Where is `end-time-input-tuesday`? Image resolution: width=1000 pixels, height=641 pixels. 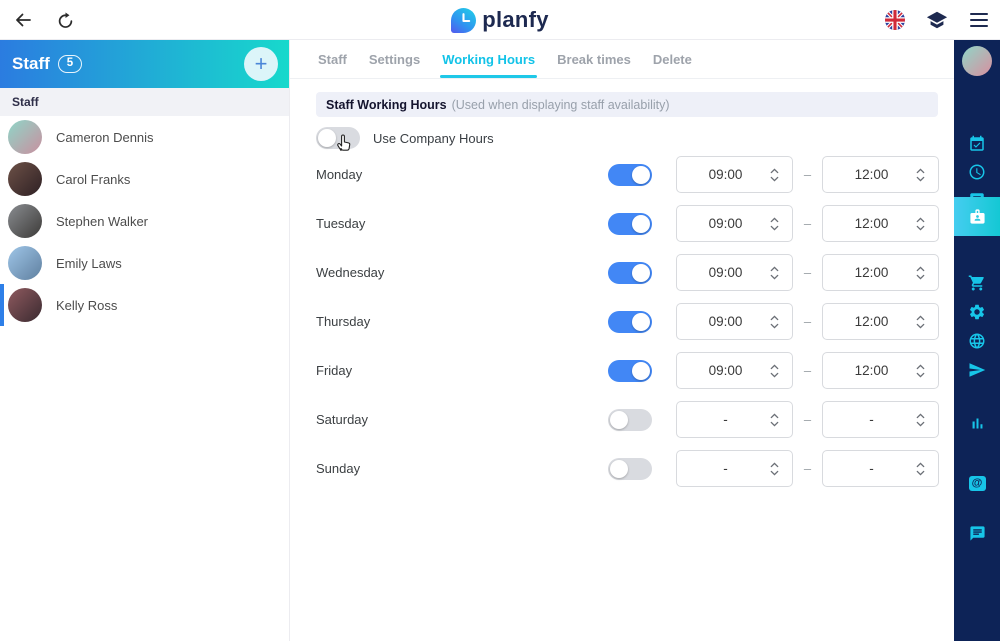
end-time-input-tuesday is located at coordinates (880, 223).